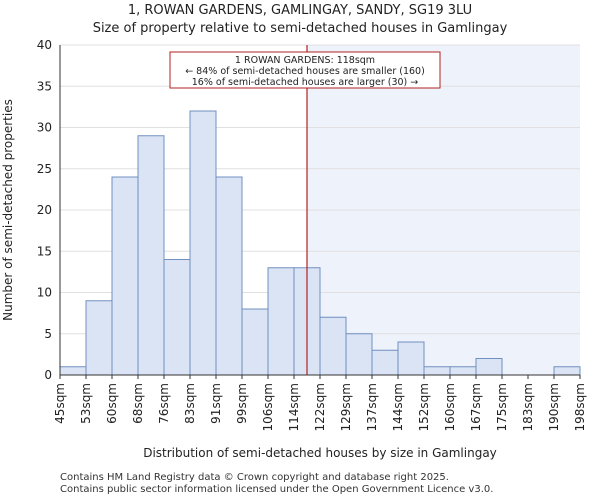  Describe the element at coordinates (398, 407) in the screenshot. I see `x-tick-label: 144sqm` at that location.